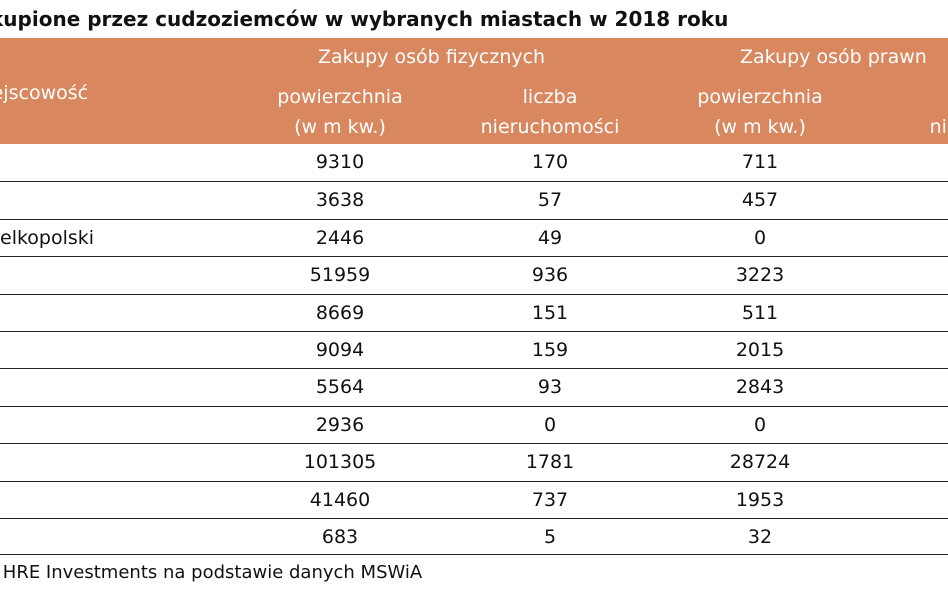 The height and width of the screenshot is (593, 948). I want to click on cell-area-natural: 5564, so click(340, 387).